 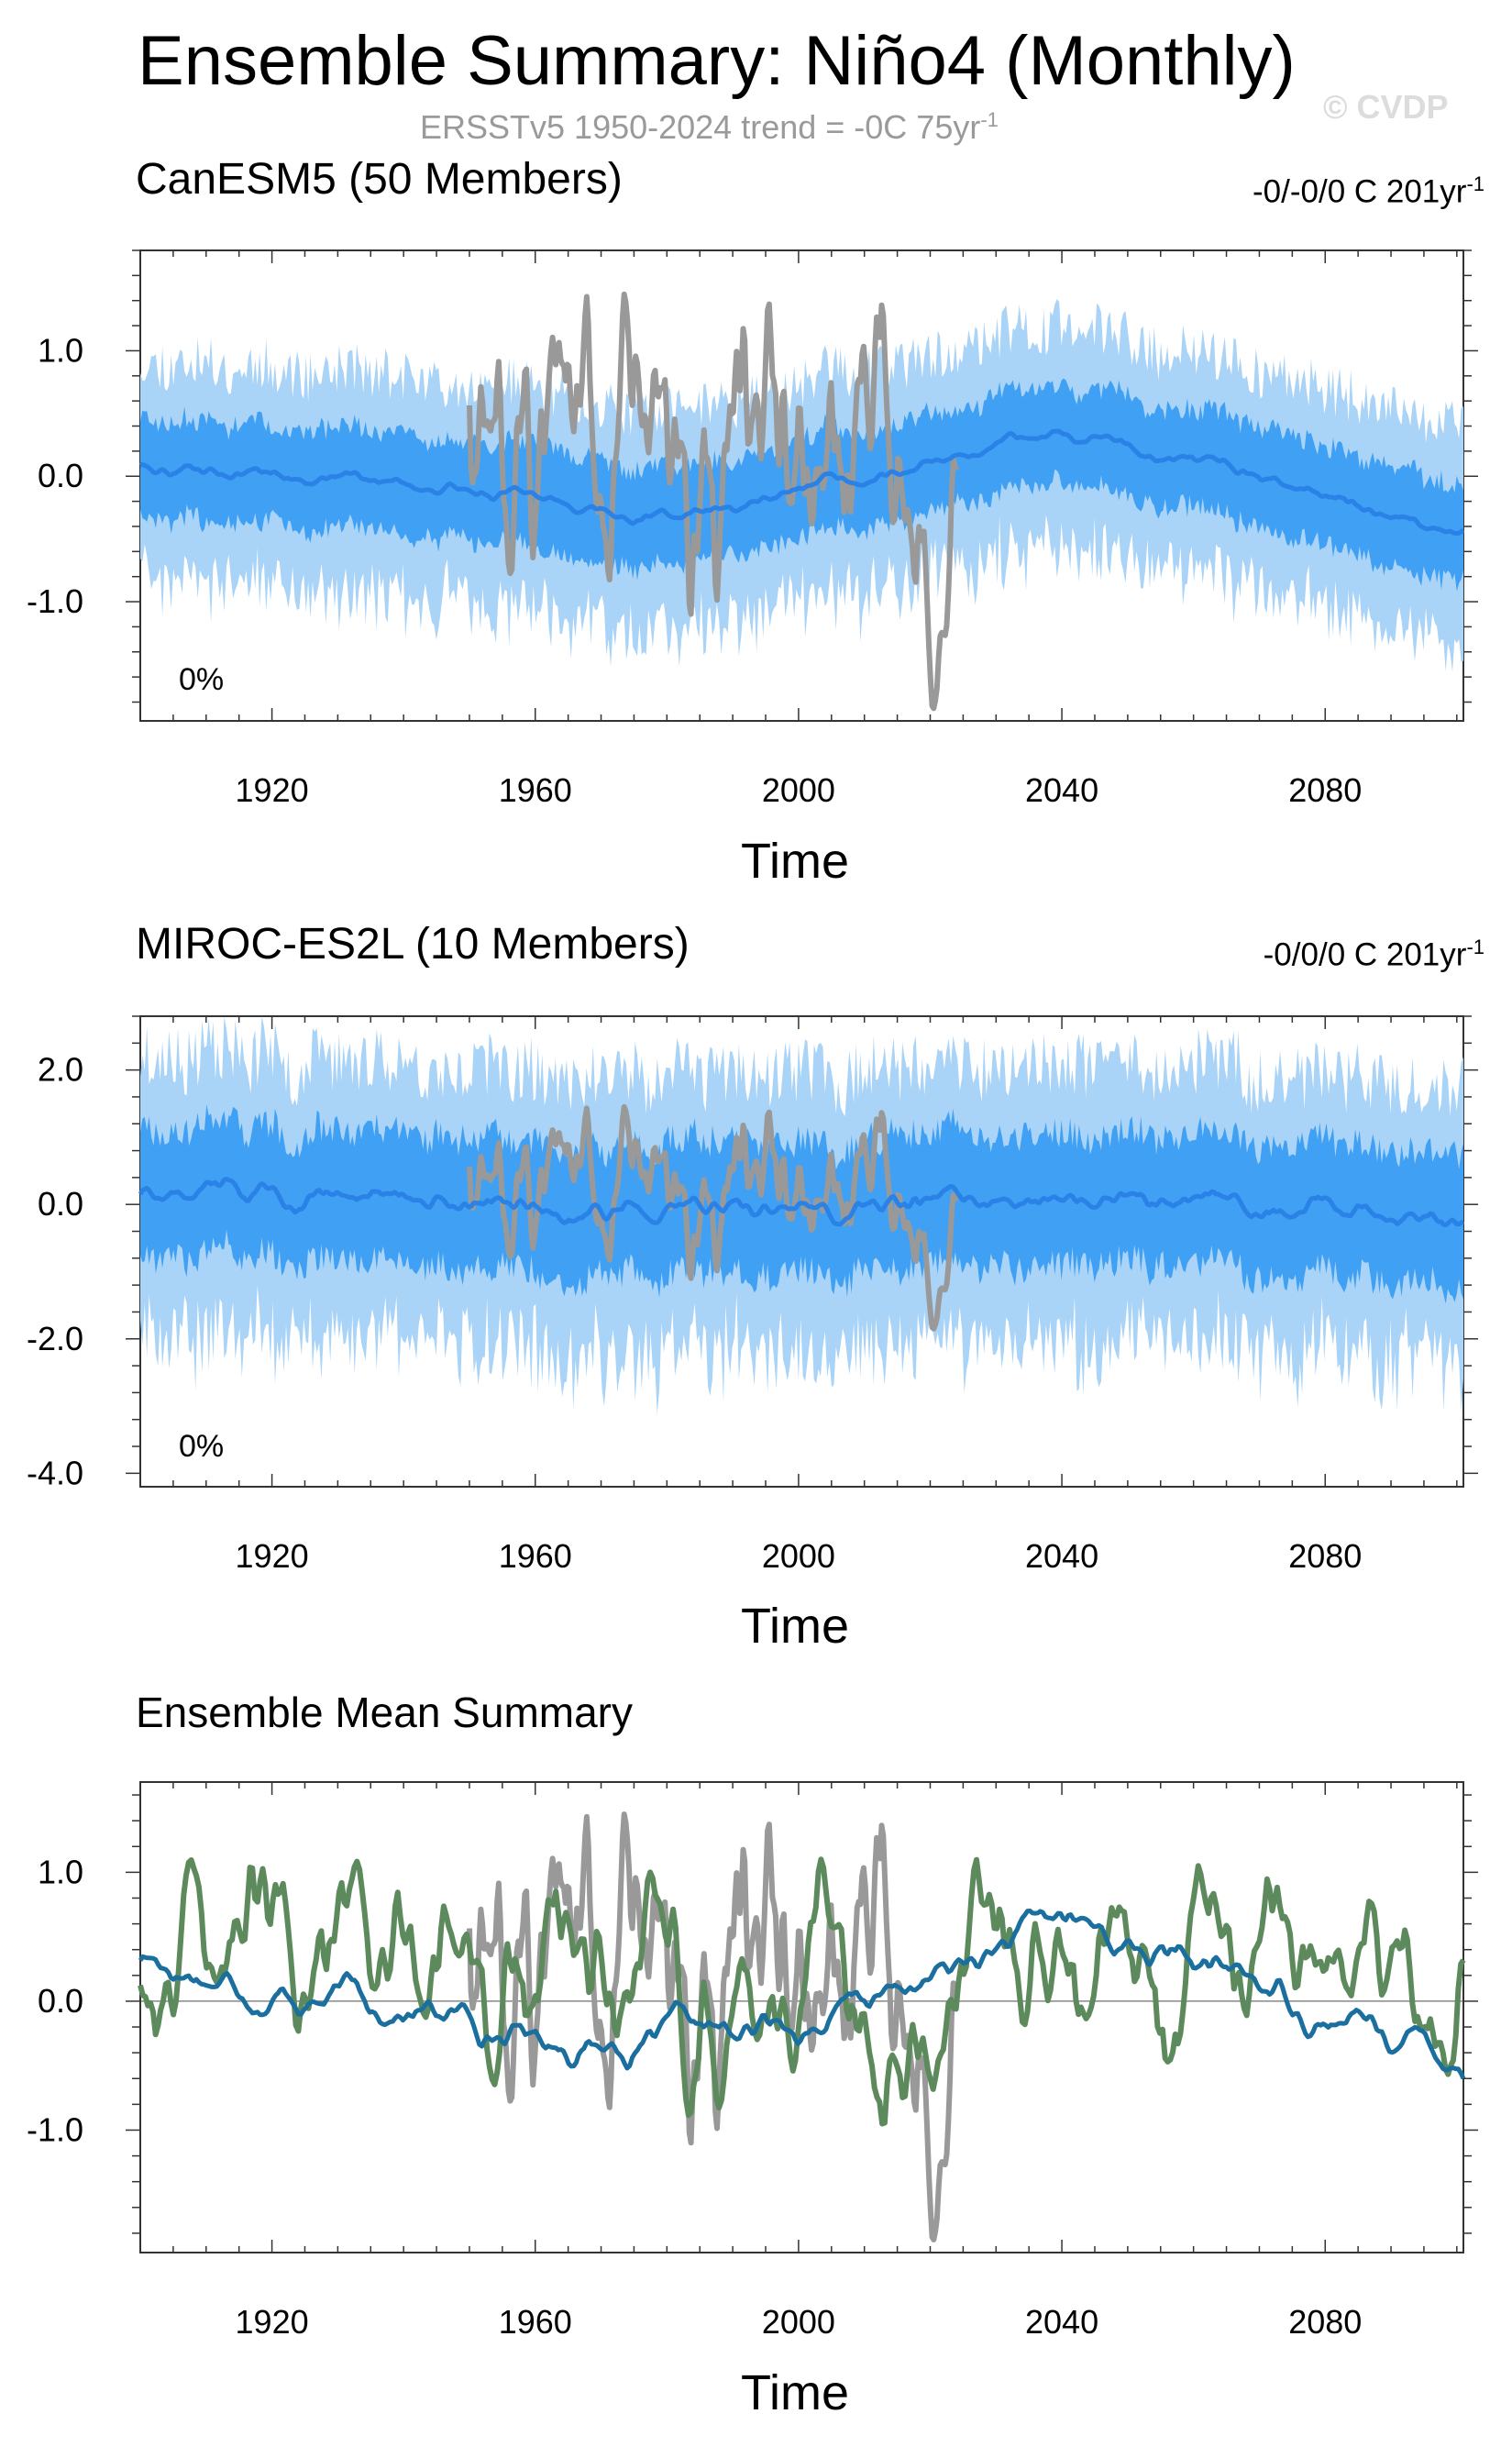 What do you see at coordinates (717, 61) in the screenshot?
I see `main-title: Ensemble Summary: Niño4 (Monthly)` at bounding box center [717, 61].